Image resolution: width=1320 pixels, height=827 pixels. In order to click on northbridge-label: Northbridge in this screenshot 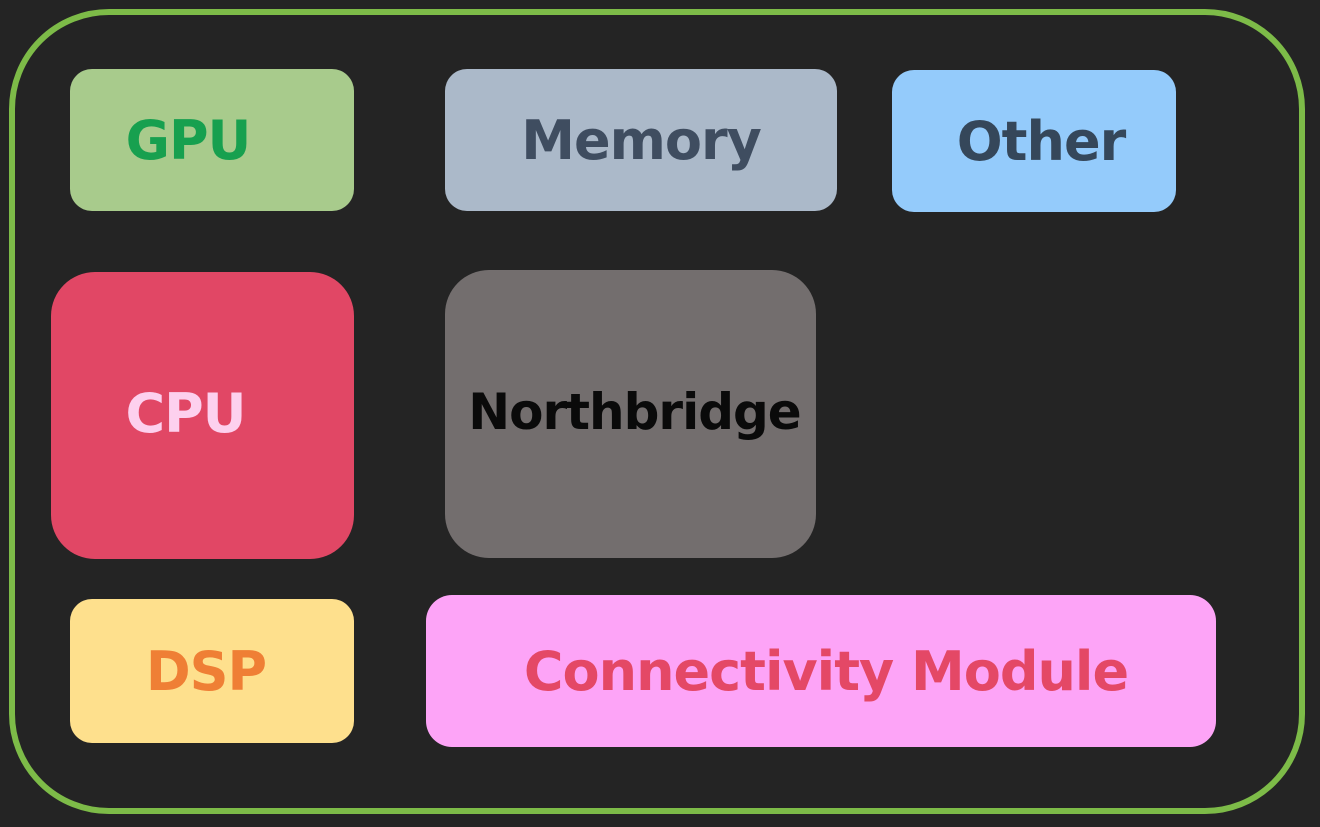, I will do `click(634, 412)`.